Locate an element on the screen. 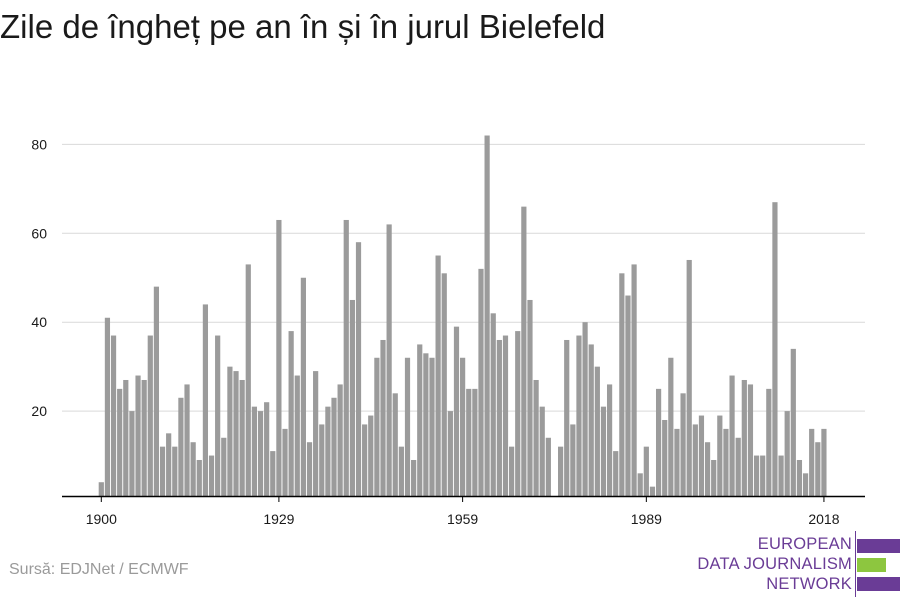 The width and height of the screenshot is (900, 600). bar-1973 is located at coordinates (548, 466).